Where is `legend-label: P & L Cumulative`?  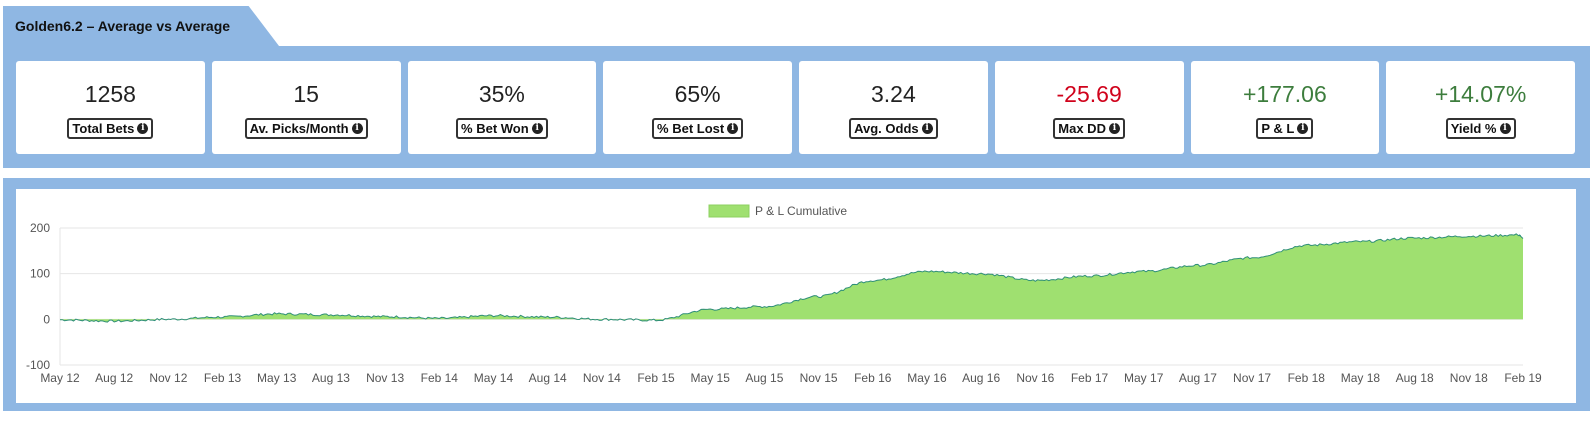
legend-label: P & L Cumulative is located at coordinates (801, 211).